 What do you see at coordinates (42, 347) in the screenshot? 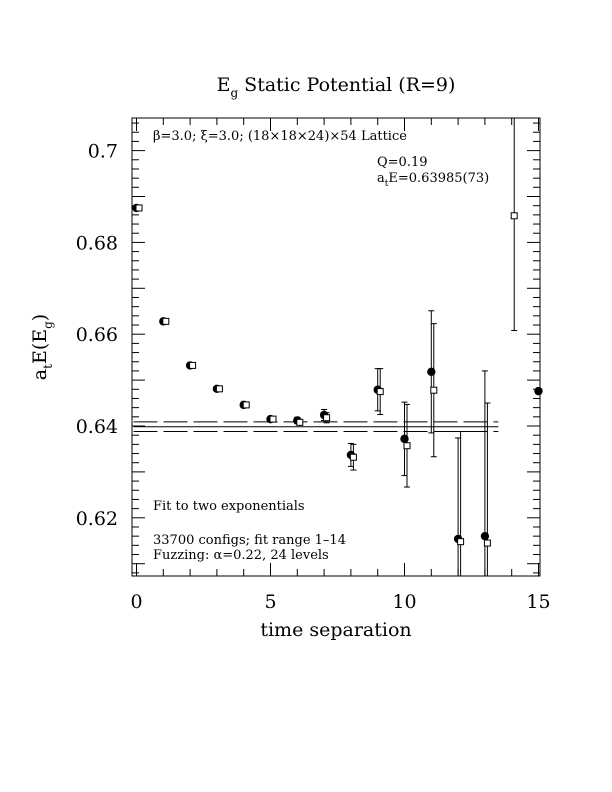
I see `y-axis-label: atE(Eg)` at bounding box center [42, 347].